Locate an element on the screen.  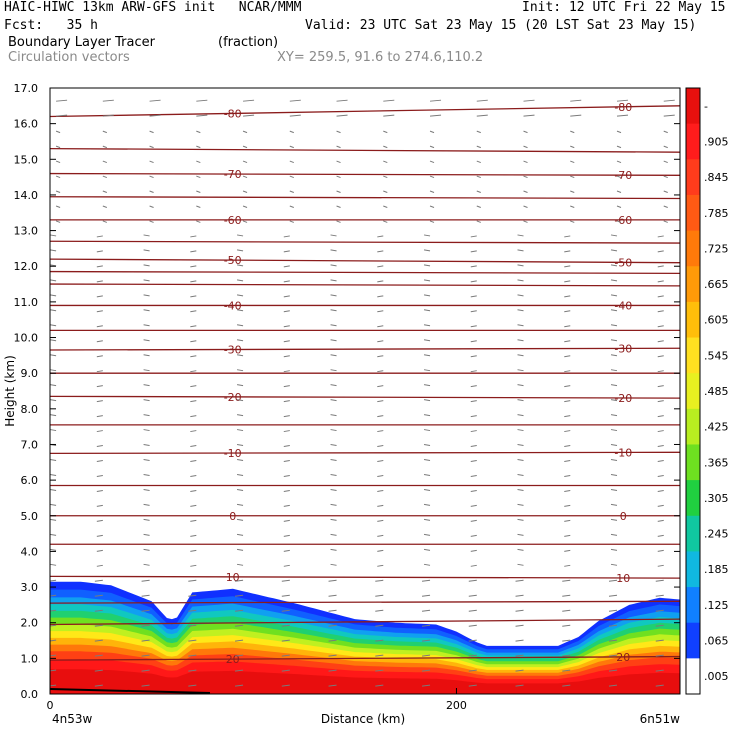
x-end-label: 6n51w is located at coordinates (660, 719).